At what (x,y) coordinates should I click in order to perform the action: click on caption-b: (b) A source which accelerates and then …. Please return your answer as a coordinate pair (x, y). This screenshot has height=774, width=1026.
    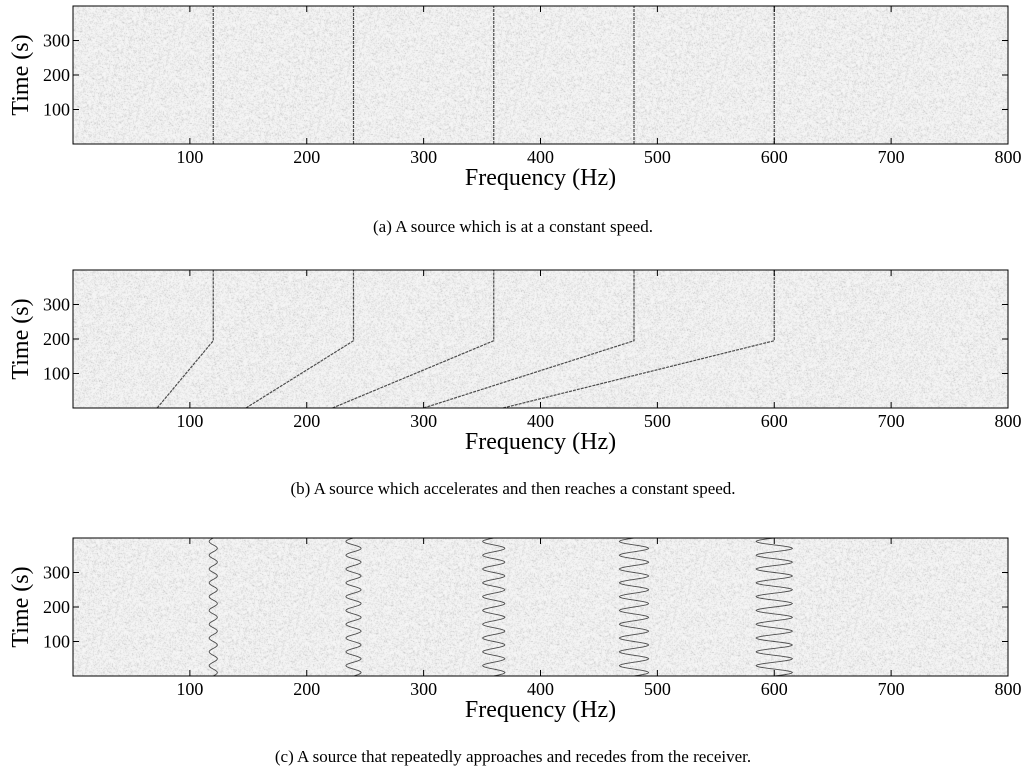
    Looking at the image, I should click on (513, 489).